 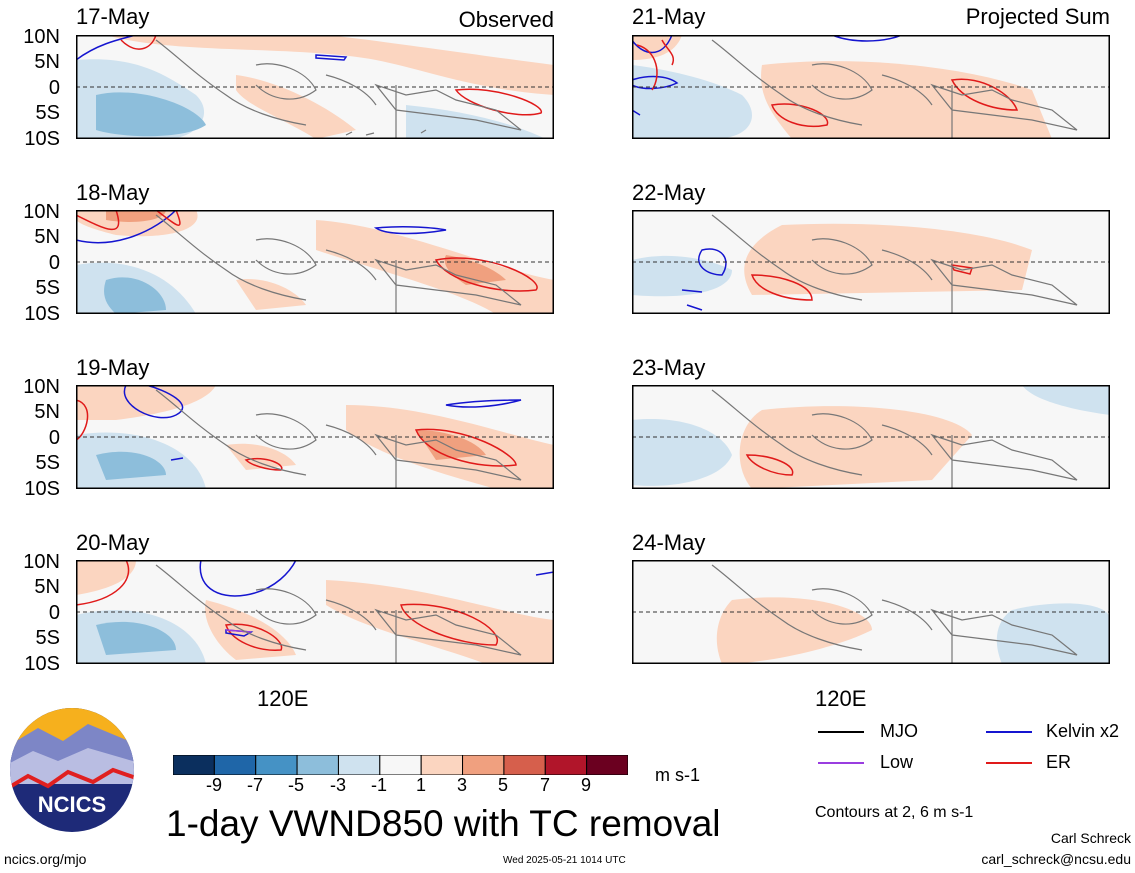 I want to click on colorbar, so click(x=400, y=765).